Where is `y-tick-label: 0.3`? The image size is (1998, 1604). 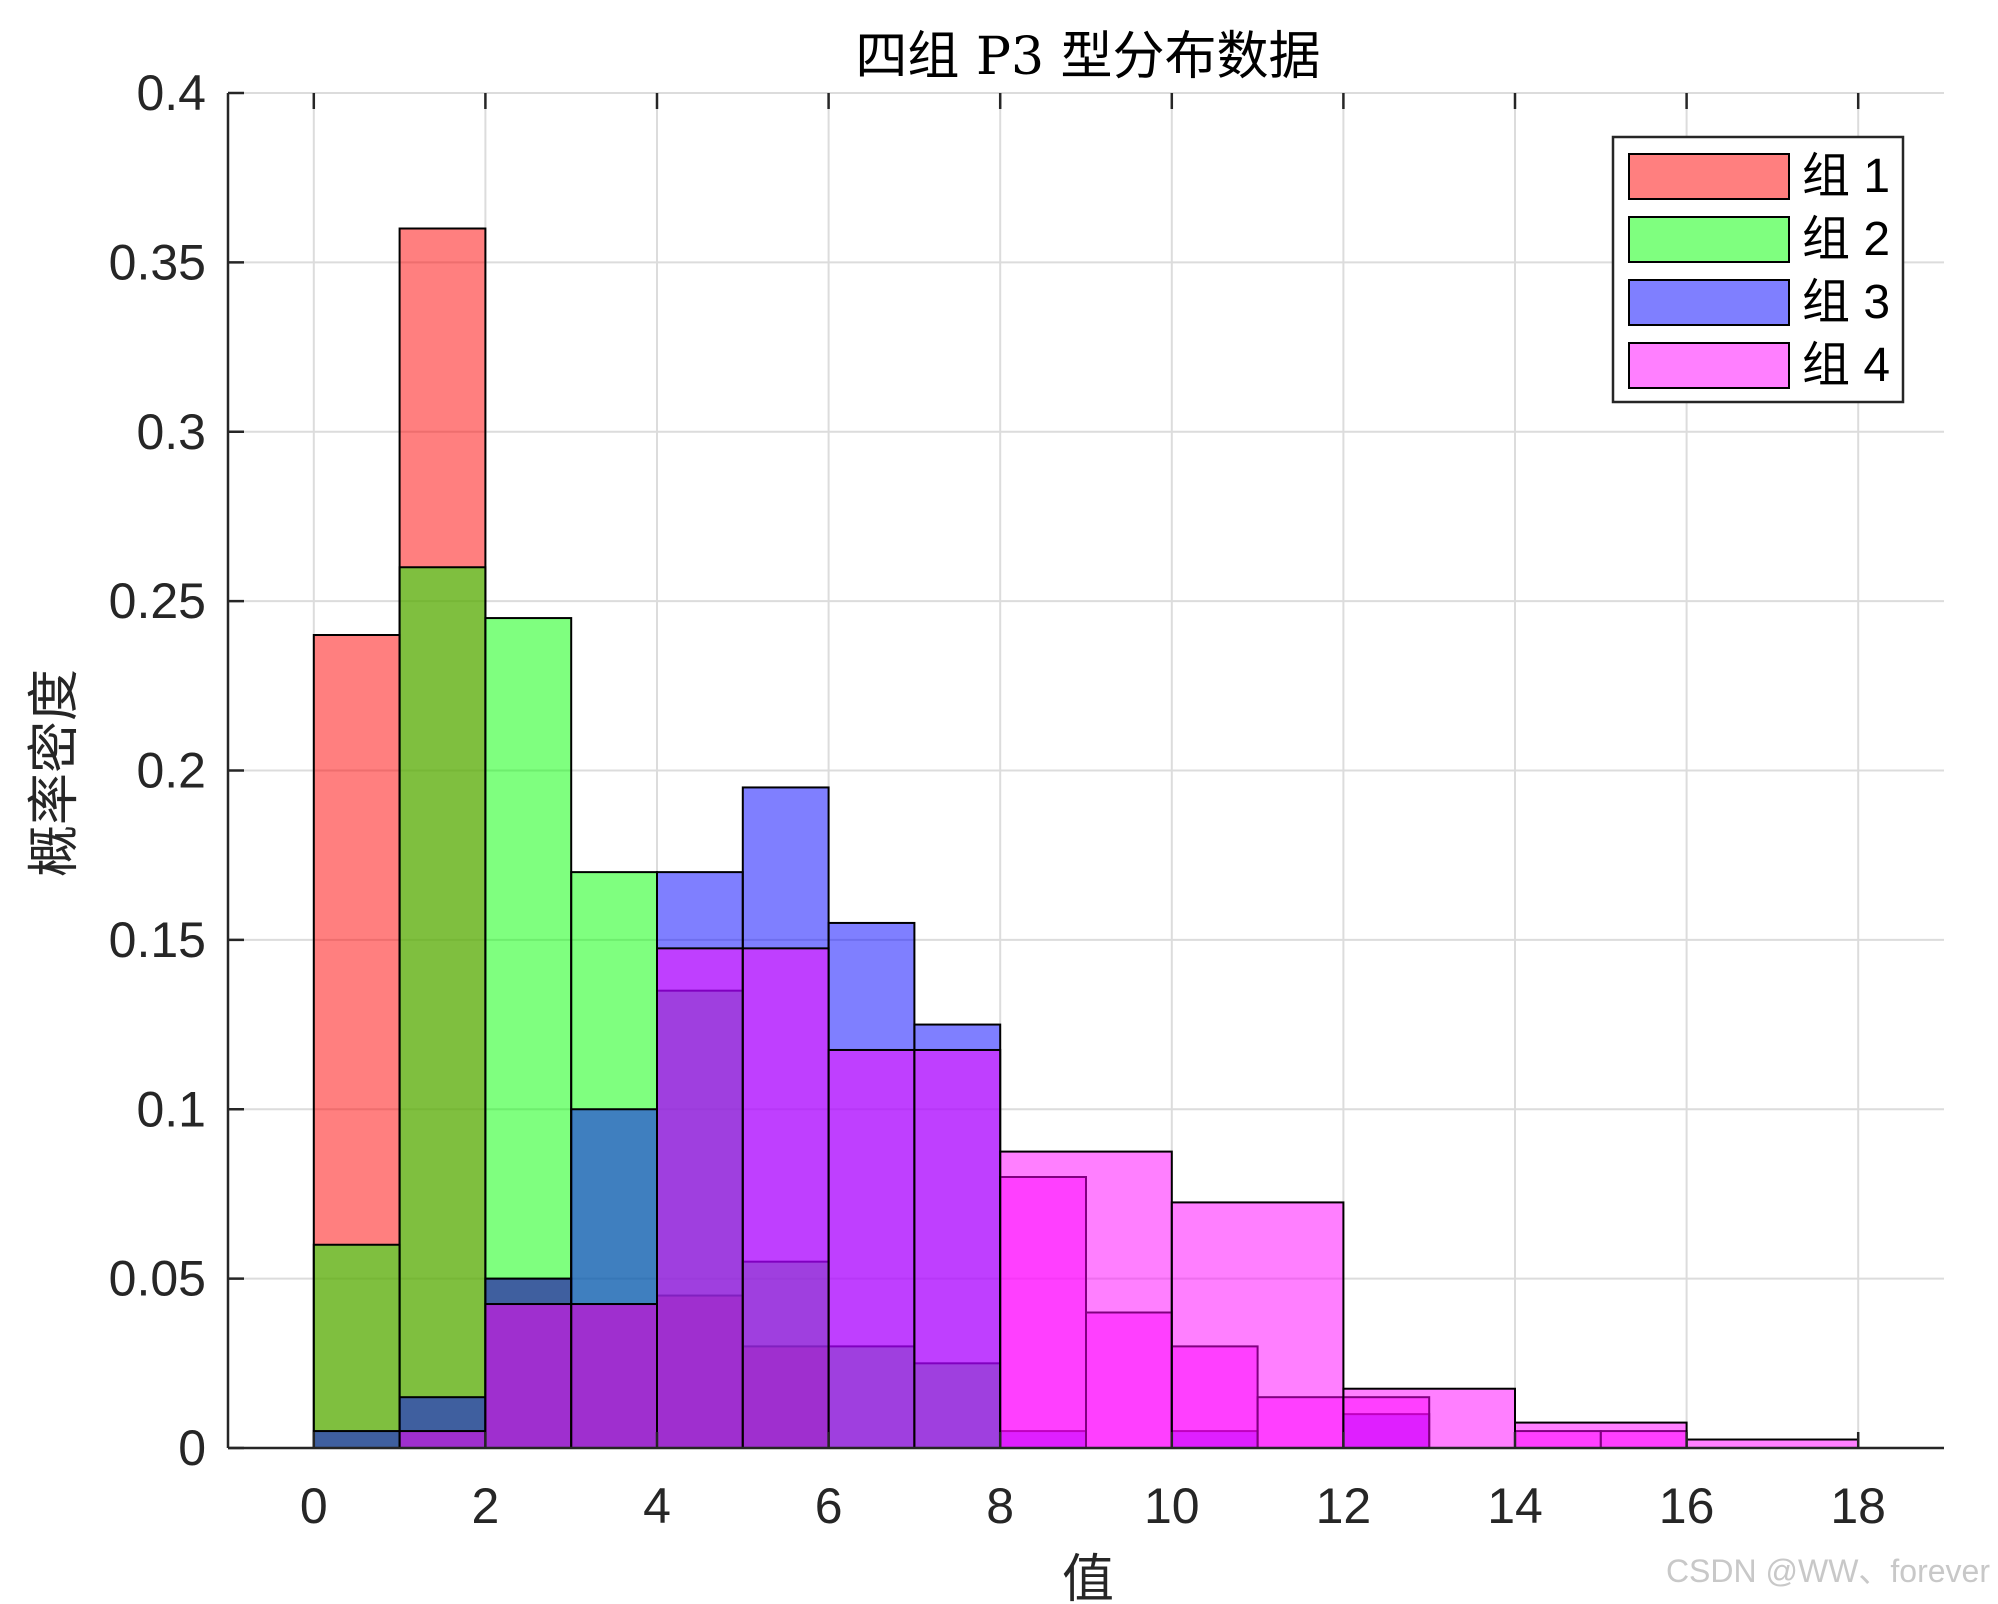 y-tick-label: 0.3 is located at coordinates (171, 432).